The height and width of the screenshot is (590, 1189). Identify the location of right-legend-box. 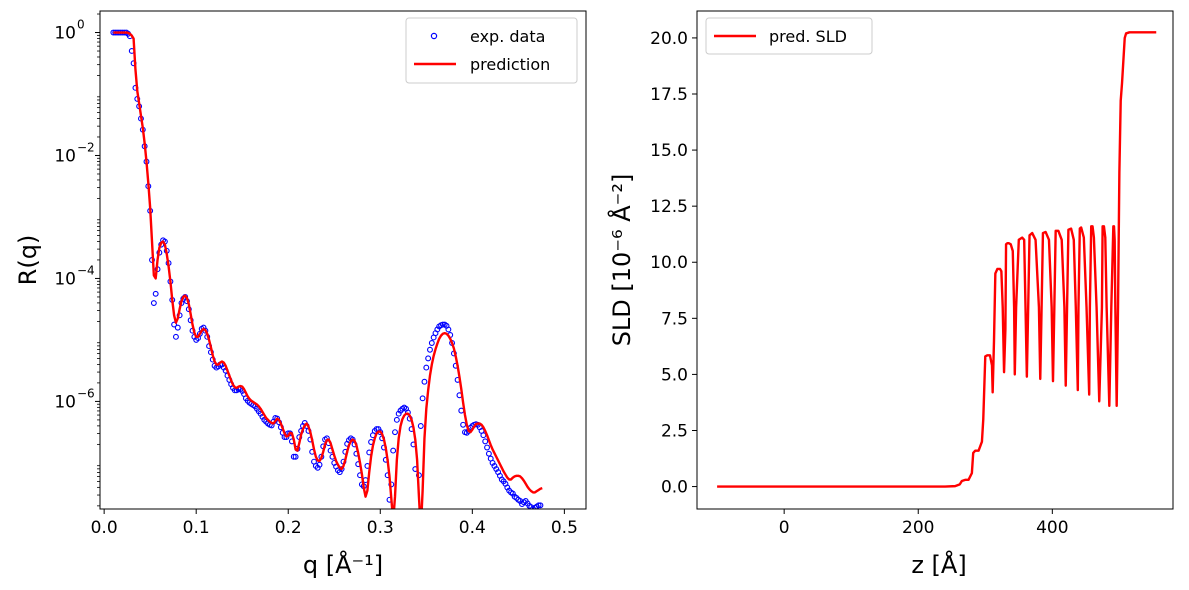
(789, 36).